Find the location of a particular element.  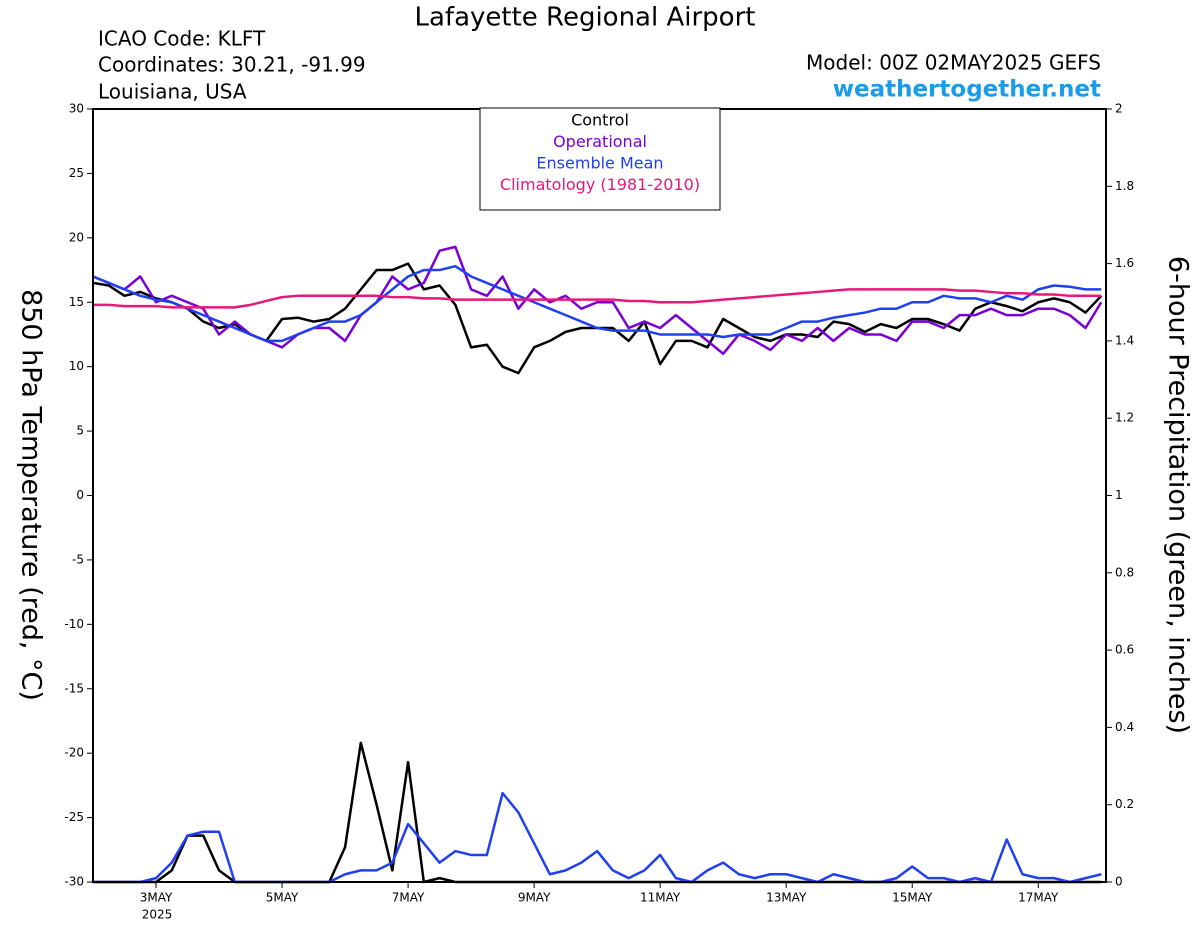

y-tick-label: -25 is located at coordinates (74, 817).